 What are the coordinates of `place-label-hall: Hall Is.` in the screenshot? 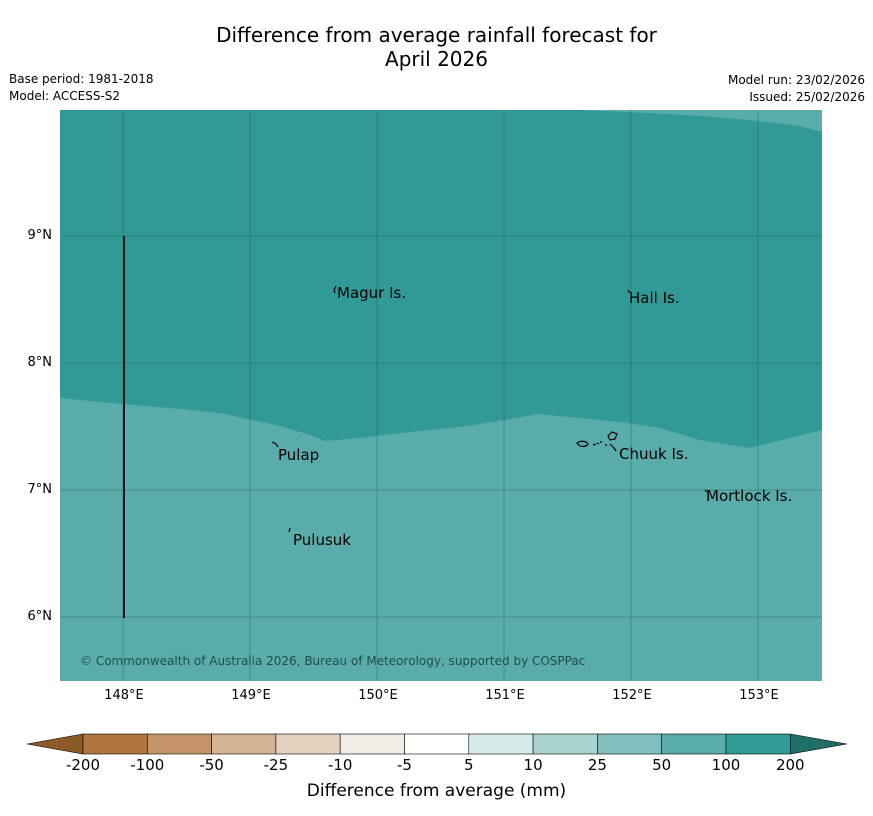 It's located at (654, 298).